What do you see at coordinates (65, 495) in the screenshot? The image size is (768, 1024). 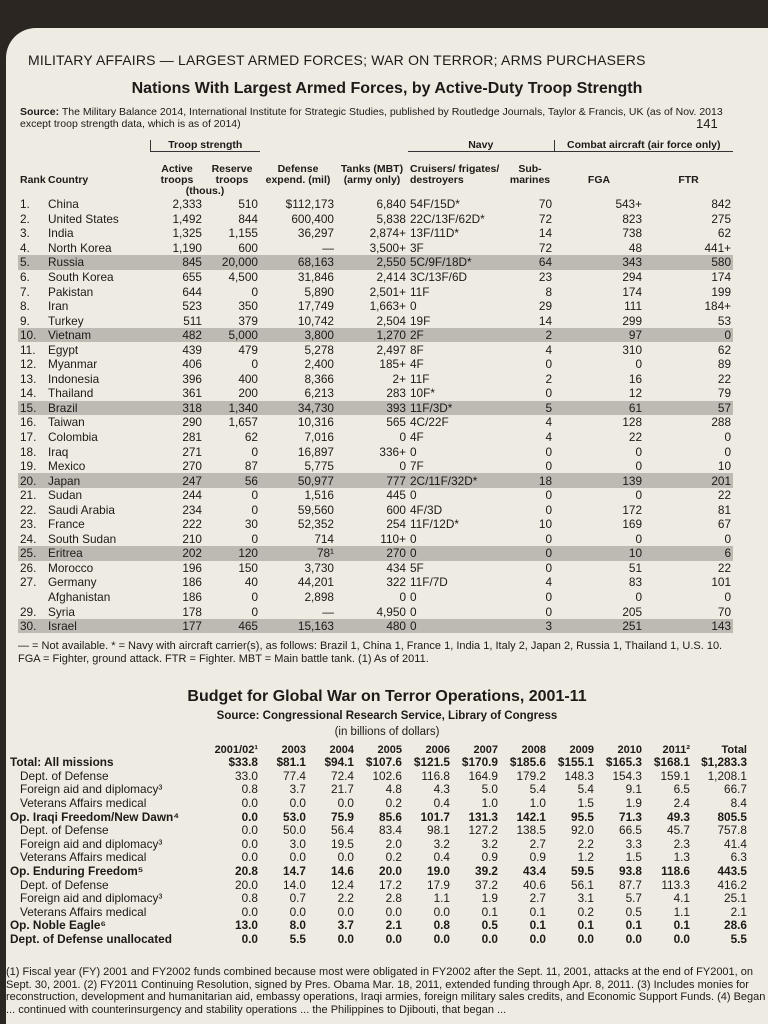 I see `table-cell: Sudan` at bounding box center [65, 495].